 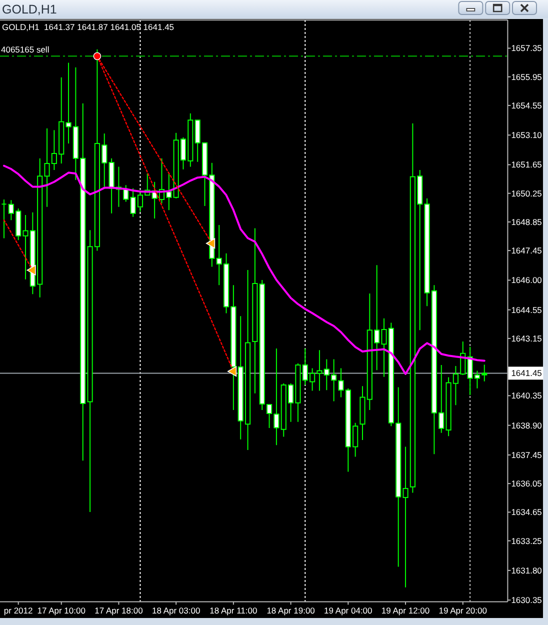 What do you see at coordinates (234, 611) in the screenshot?
I see `x-tick-label: 18 Apr 11:00` at bounding box center [234, 611].